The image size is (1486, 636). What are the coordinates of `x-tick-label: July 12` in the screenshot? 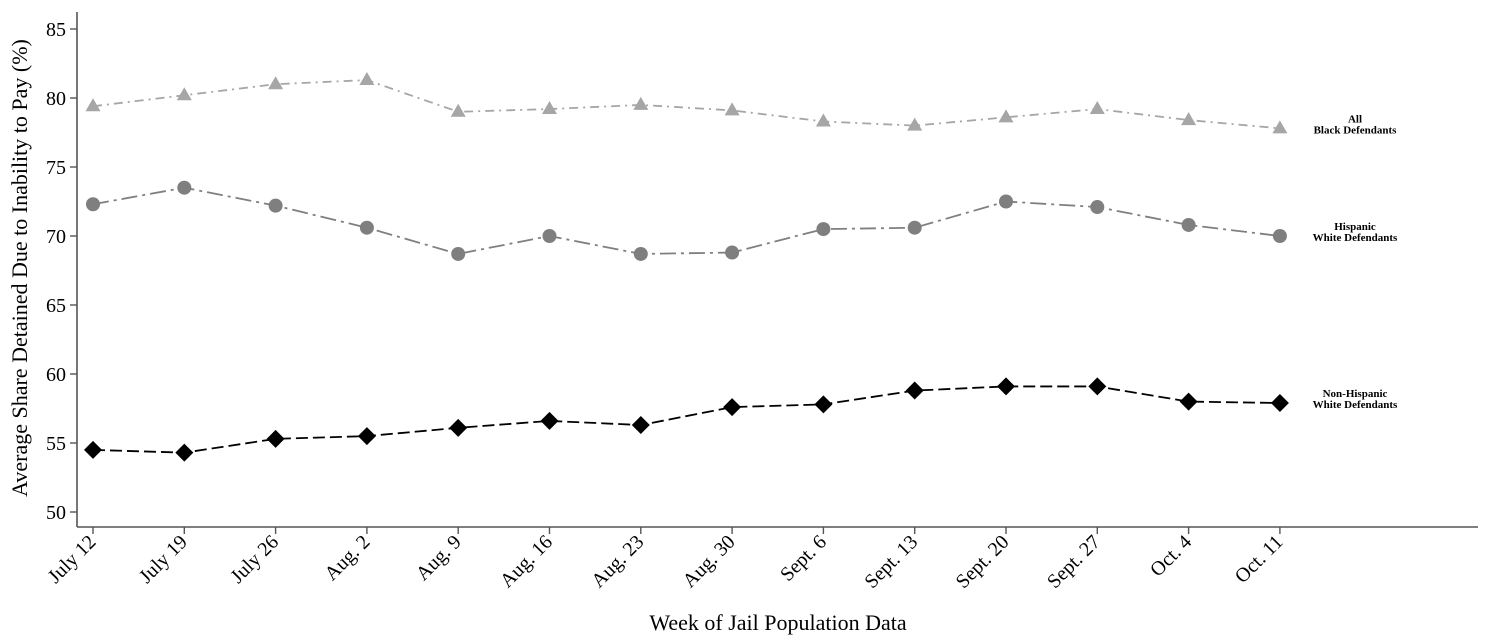 It's located at (72, 559).